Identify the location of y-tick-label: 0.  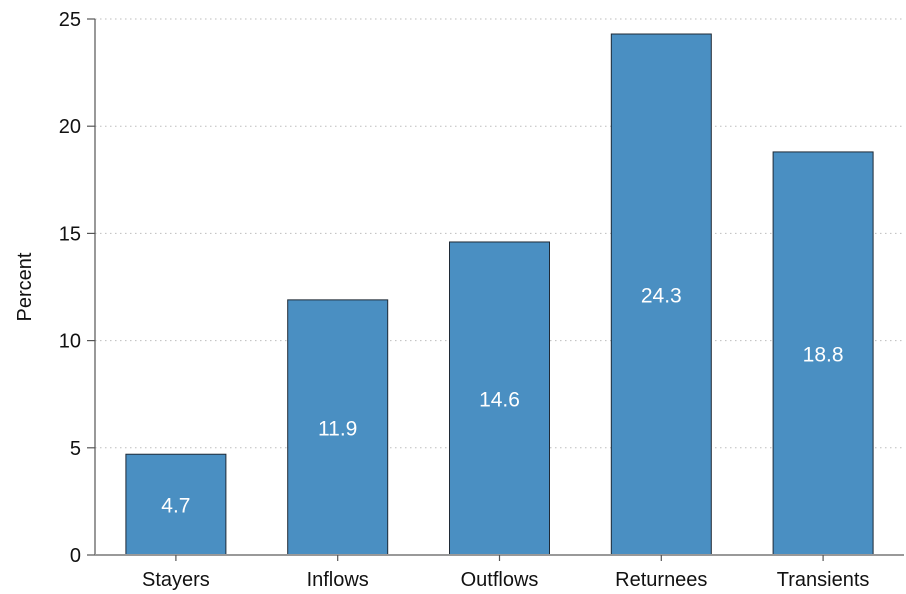
(75, 556).